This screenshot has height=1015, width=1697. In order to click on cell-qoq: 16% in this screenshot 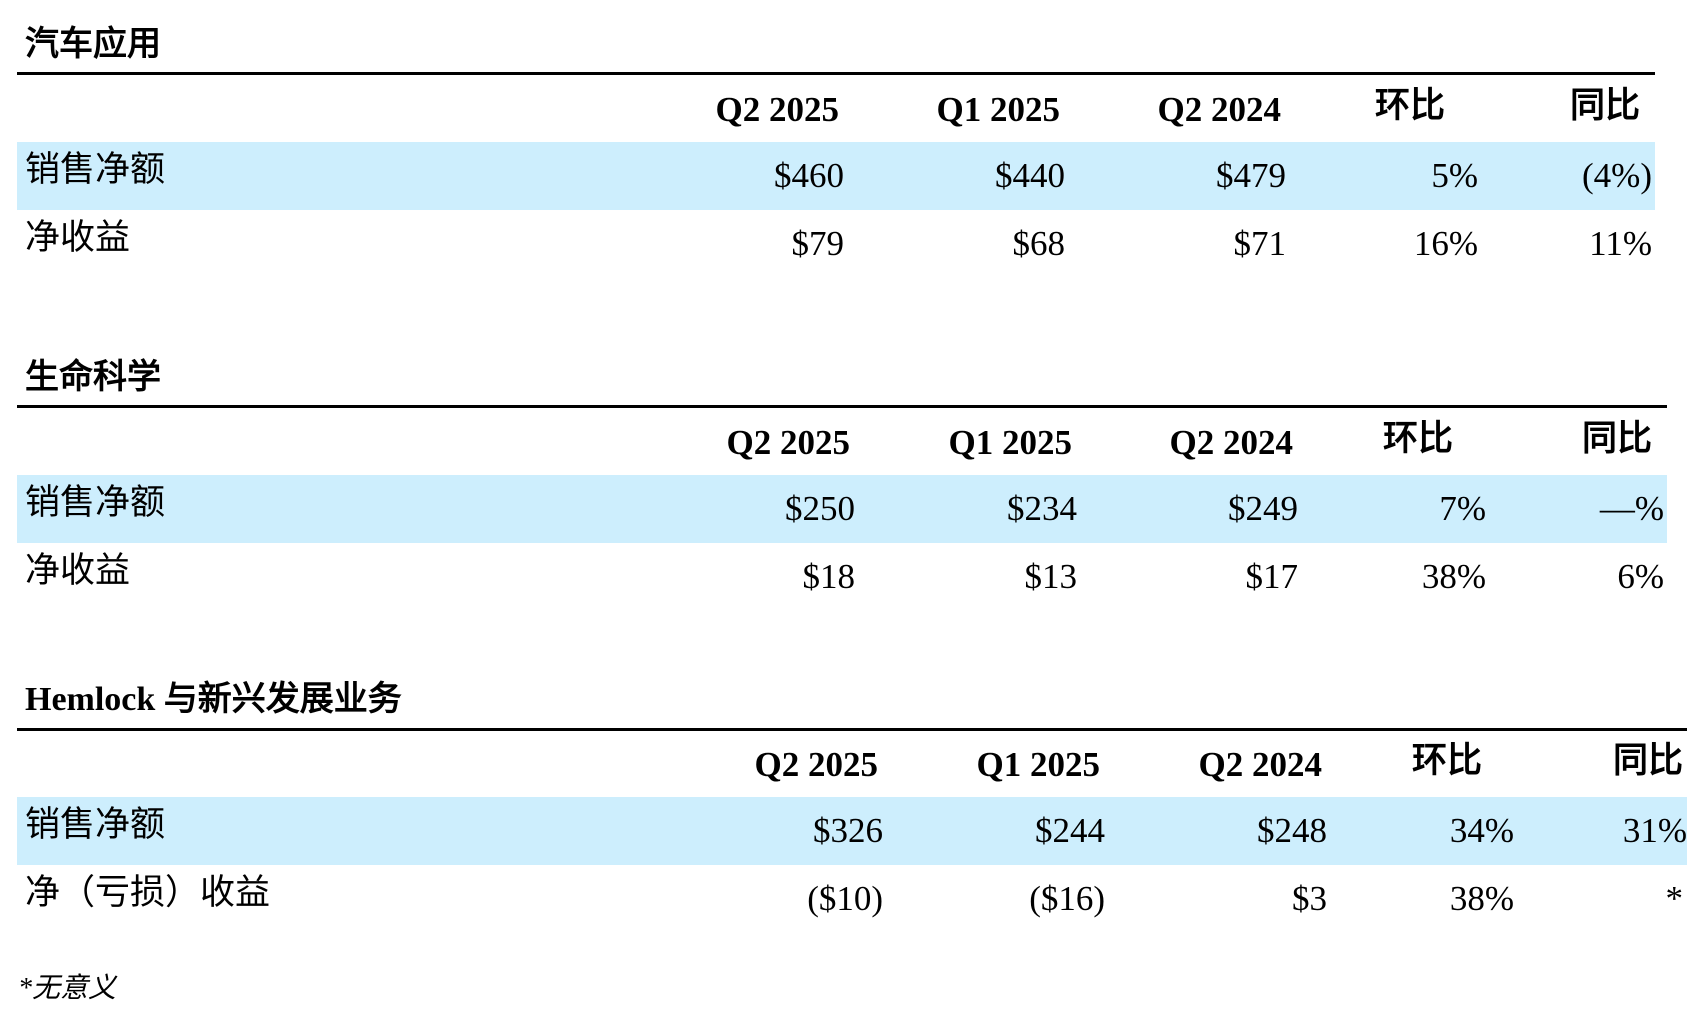, I will do `click(1445, 243)`.